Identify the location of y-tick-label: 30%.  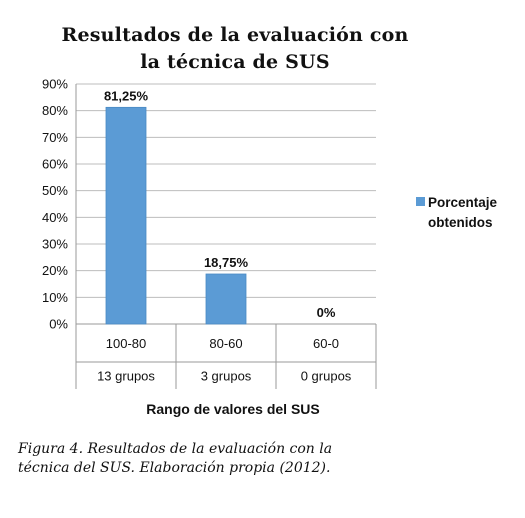
(55, 244).